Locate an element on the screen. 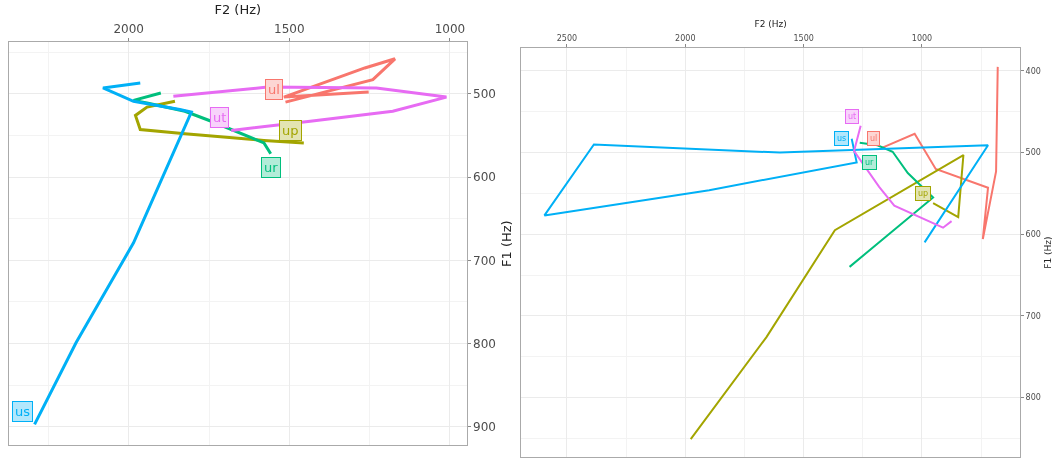 Image resolution: width=1053 pixels, height=458 pixels. y-tick-label: 400 is located at coordinates (1033, 71).